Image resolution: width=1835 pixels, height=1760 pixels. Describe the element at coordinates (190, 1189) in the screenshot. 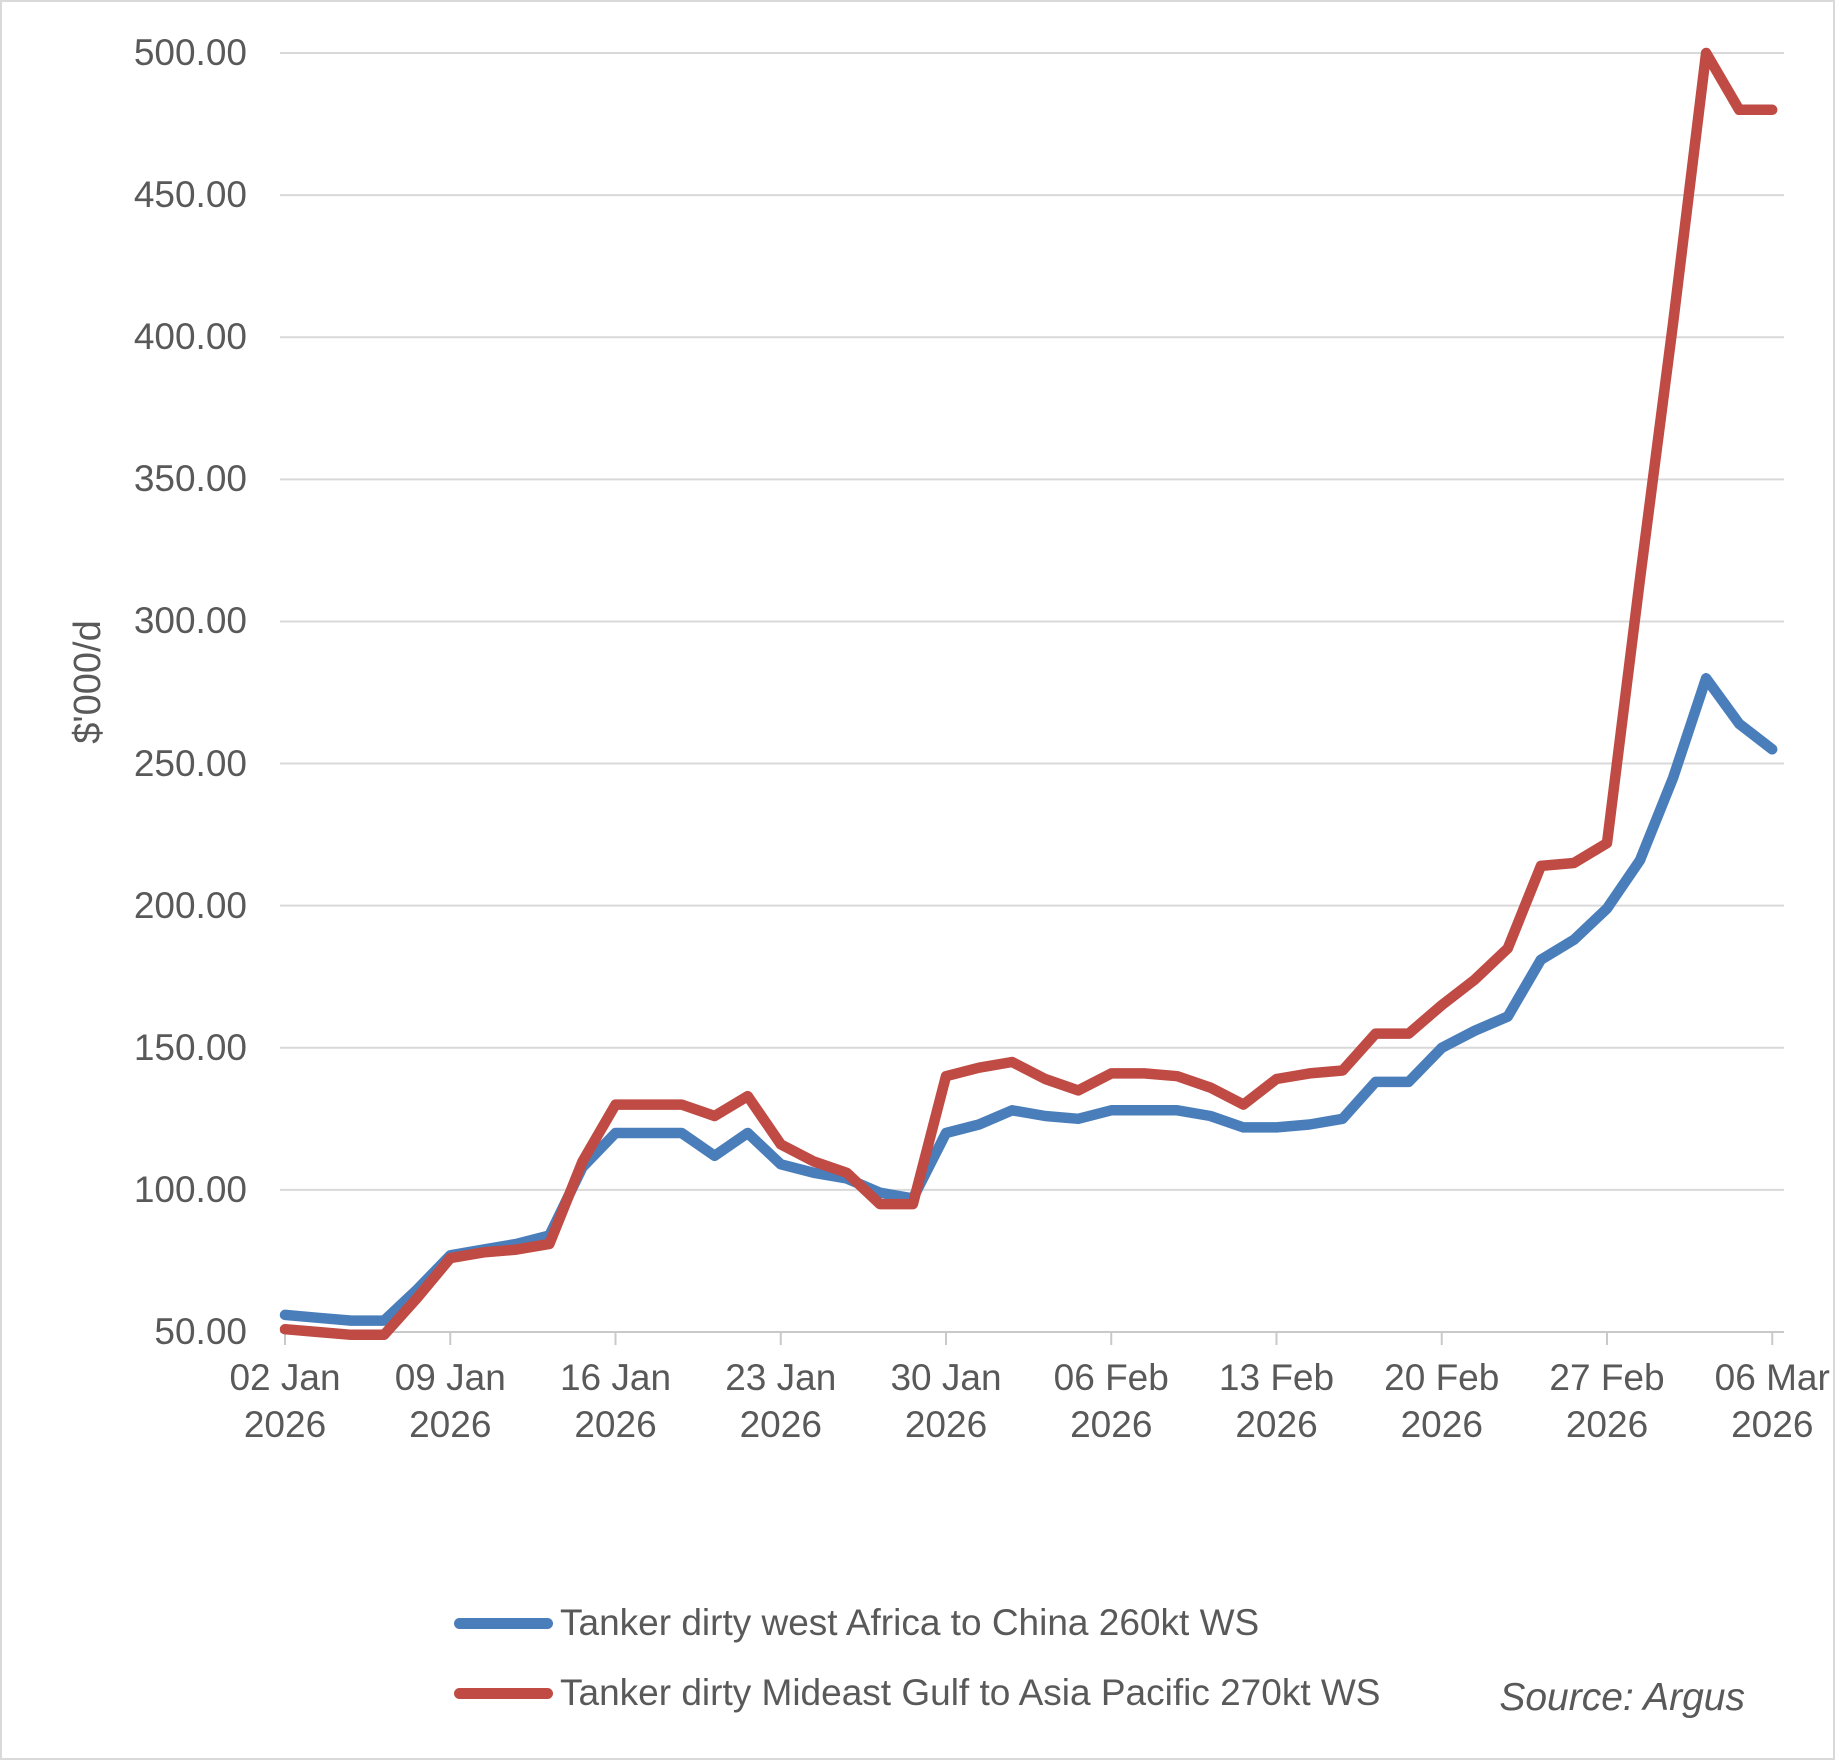

I see `y-axis-tick-label: 100.00` at that location.